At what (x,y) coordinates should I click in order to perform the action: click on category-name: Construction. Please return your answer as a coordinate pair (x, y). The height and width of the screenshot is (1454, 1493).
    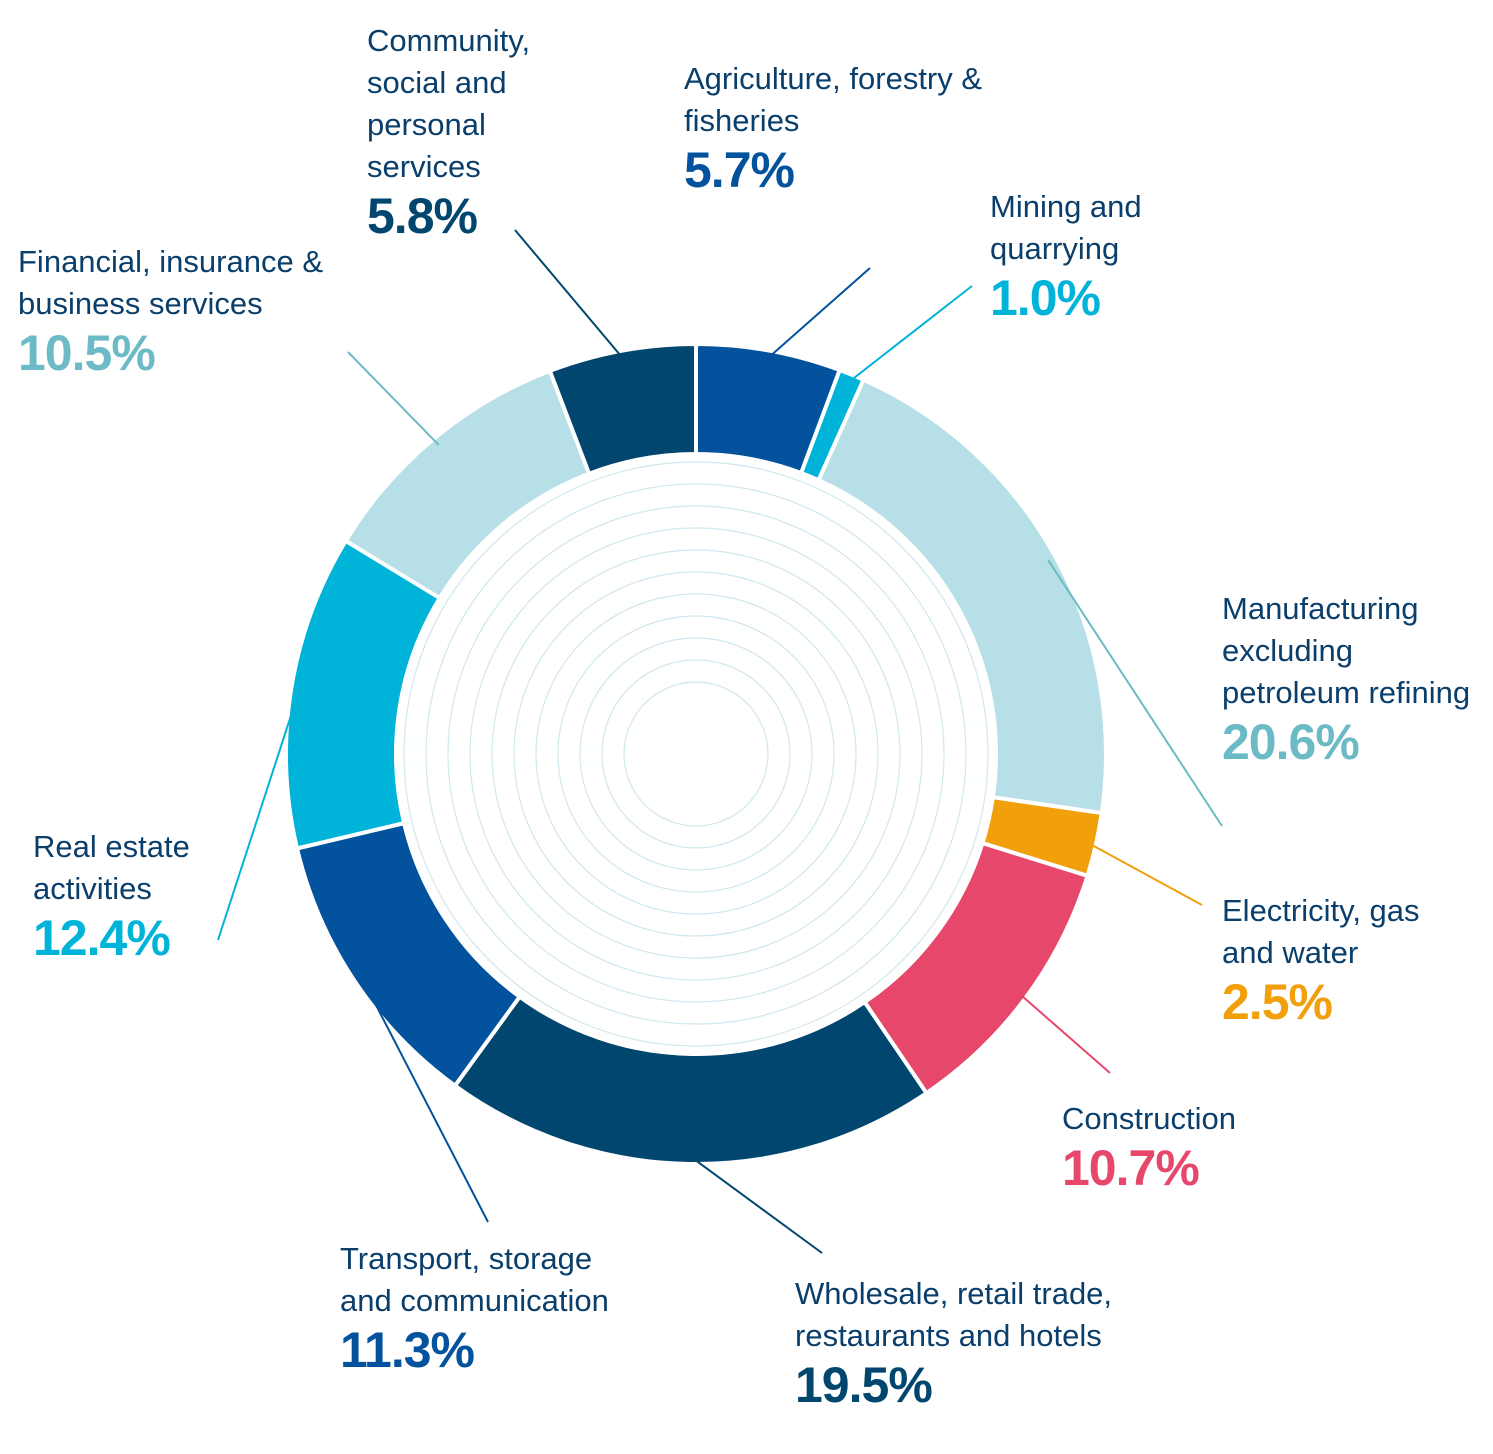
    Looking at the image, I should click on (1149, 1118).